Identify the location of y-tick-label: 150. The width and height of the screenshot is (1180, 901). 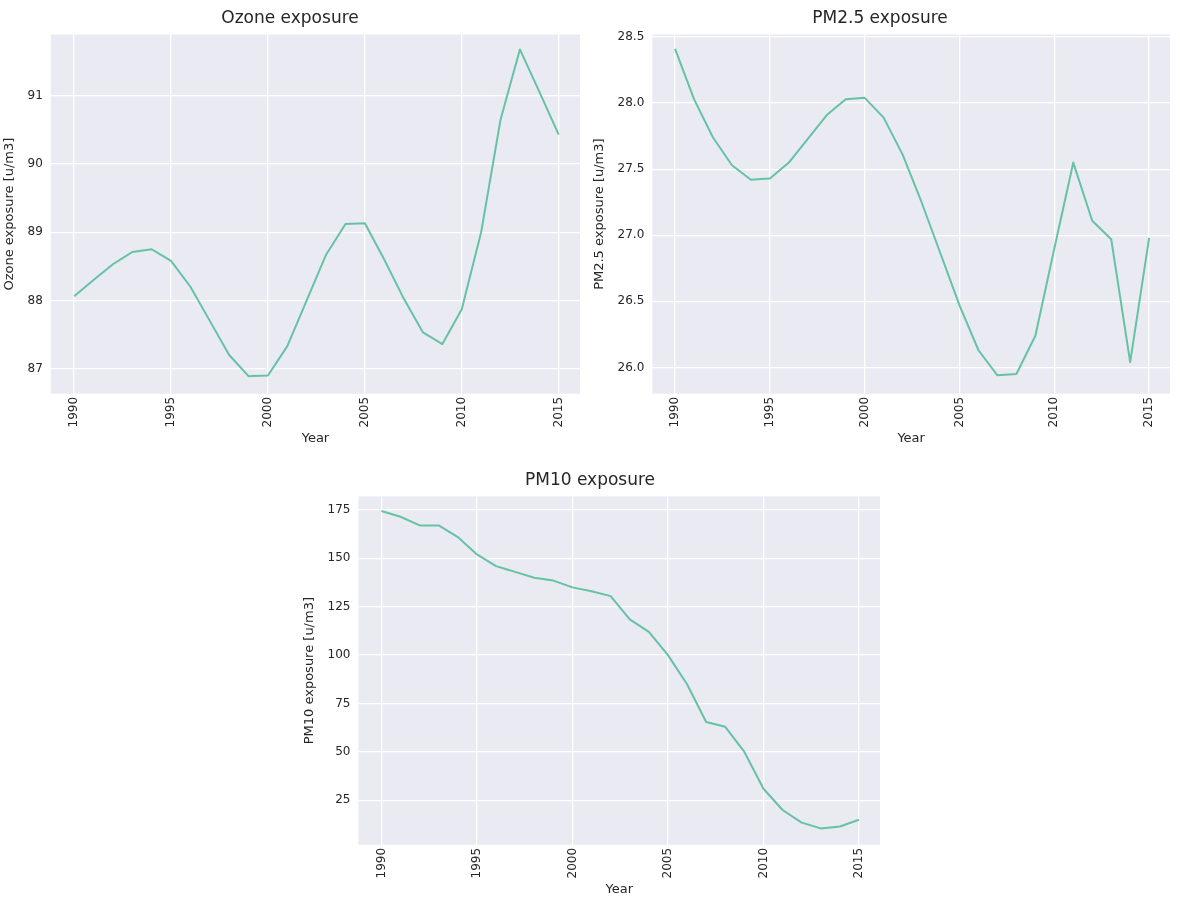
(339, 557).